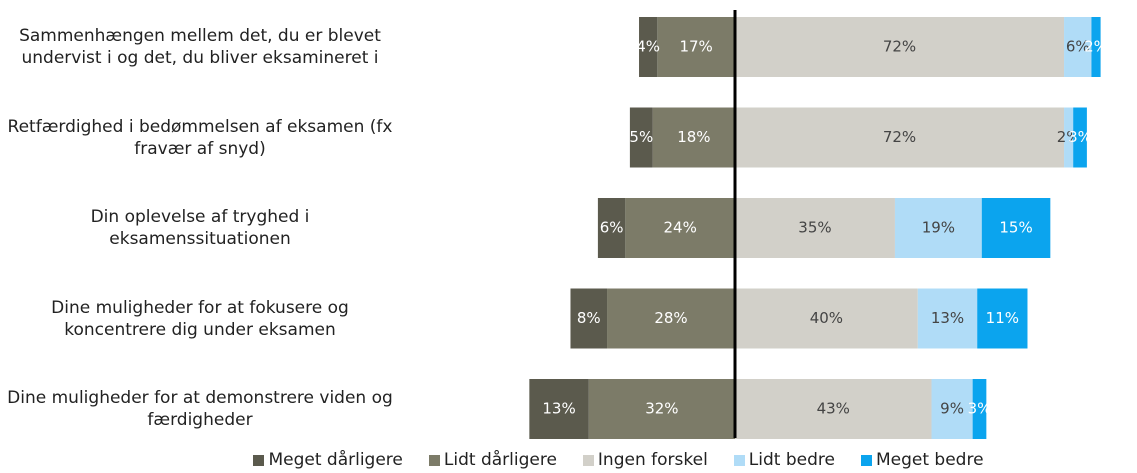 Image resolution: width=1137 pixels, height=473 pixels. I want to click on value-label: 40%, so click(826, 318).